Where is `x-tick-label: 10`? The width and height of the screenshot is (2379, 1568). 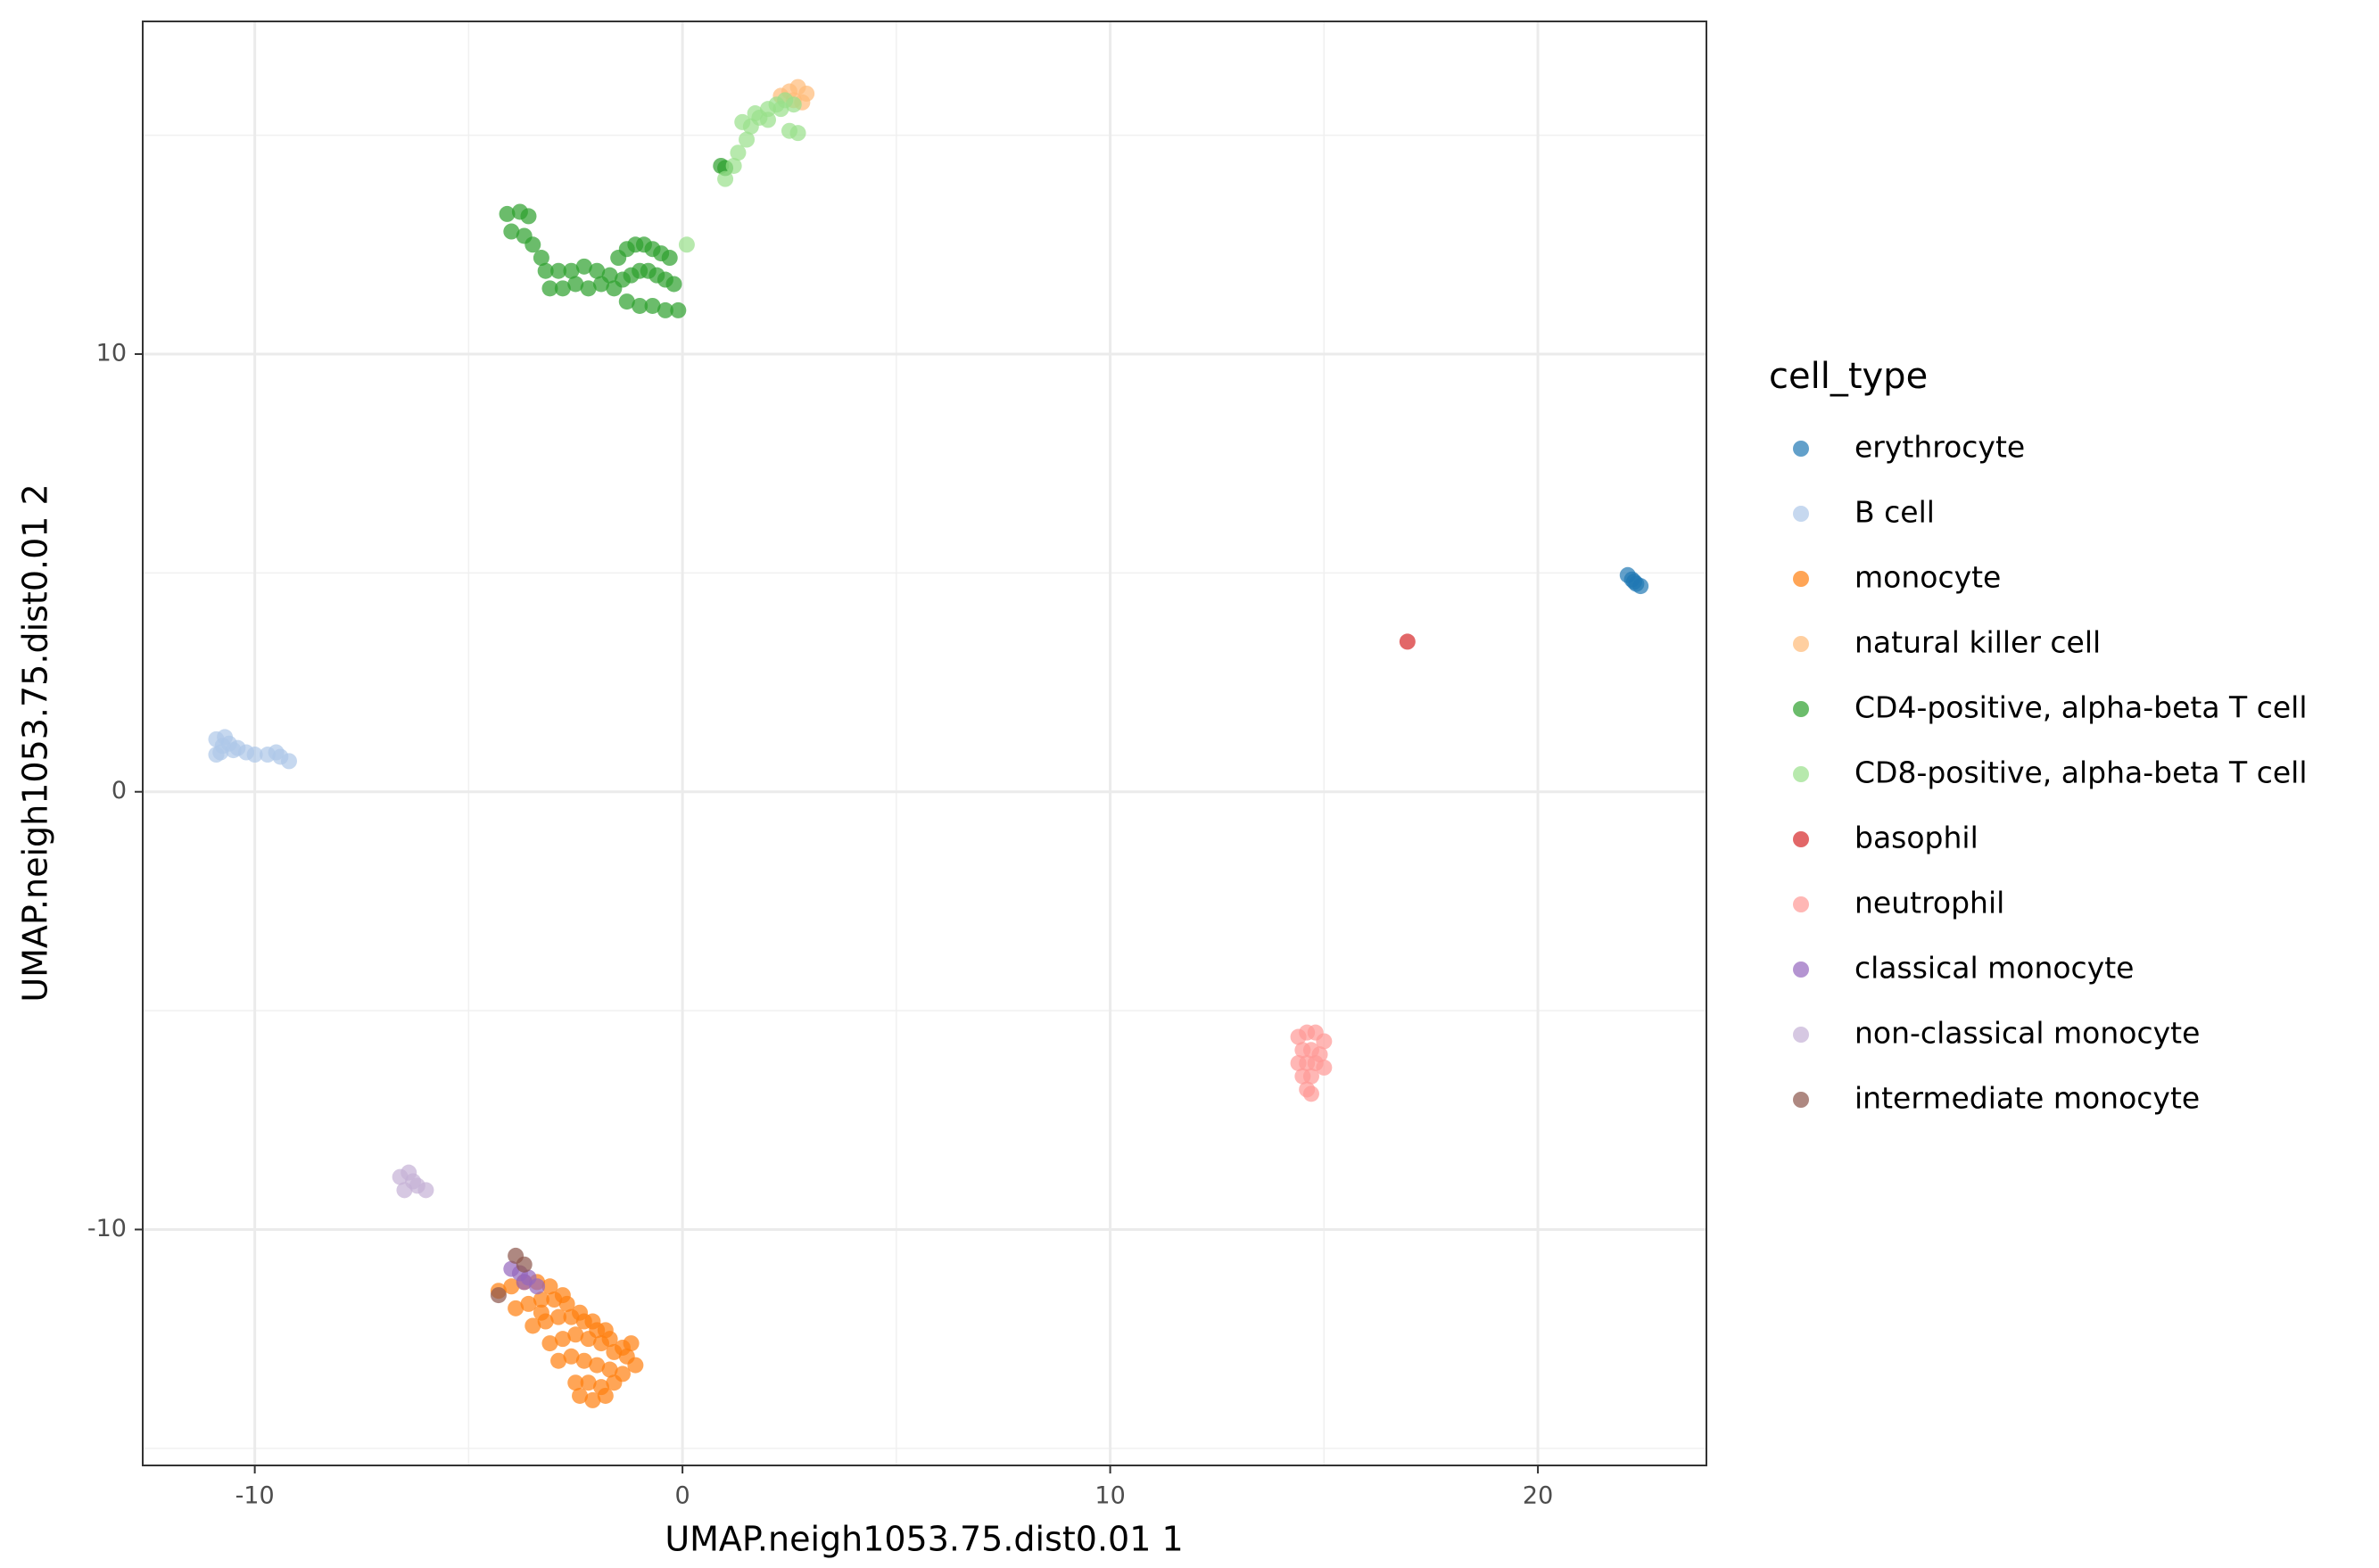 x-tick-label: 10 is located at coordinates (1110, 1496).